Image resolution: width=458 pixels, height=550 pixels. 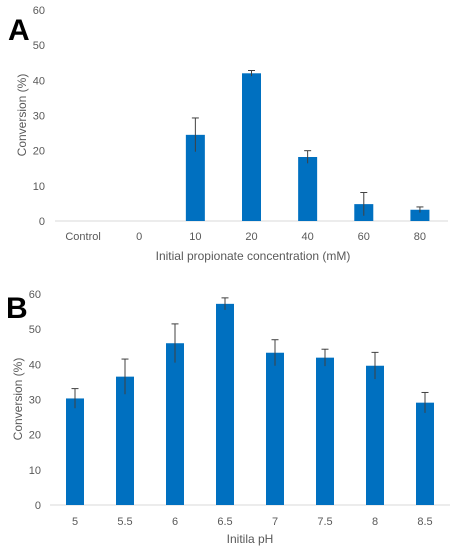 I want to click on panel-b-letter: B, so click(x=17, y=308).